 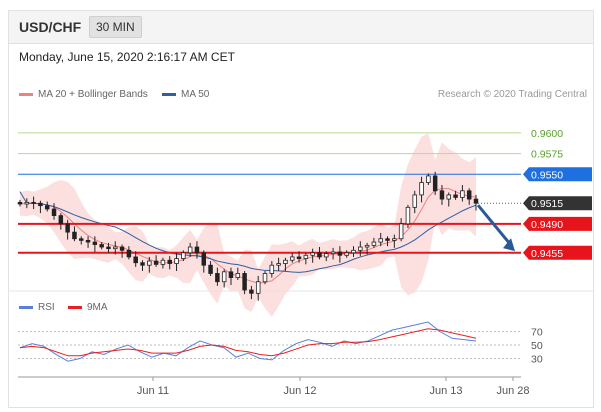 I want to click on rsi-line, so click(x=248, y=341).